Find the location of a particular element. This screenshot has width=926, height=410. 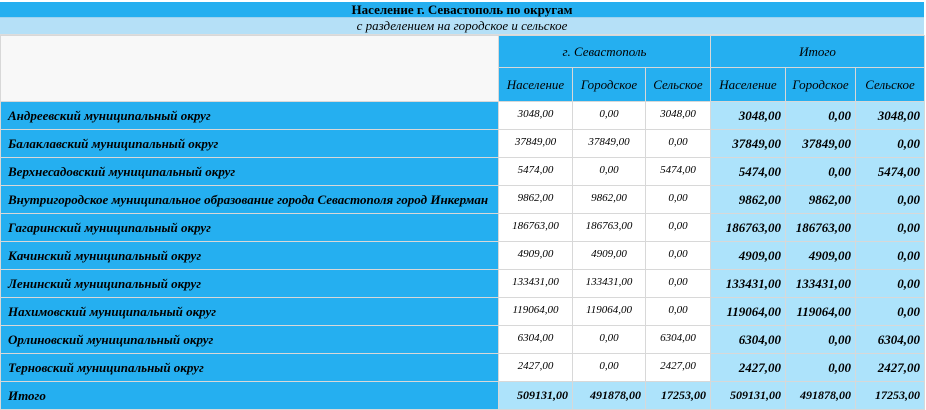

row-label: Терновский муниципальный округ is located at coordinates (249, 367).